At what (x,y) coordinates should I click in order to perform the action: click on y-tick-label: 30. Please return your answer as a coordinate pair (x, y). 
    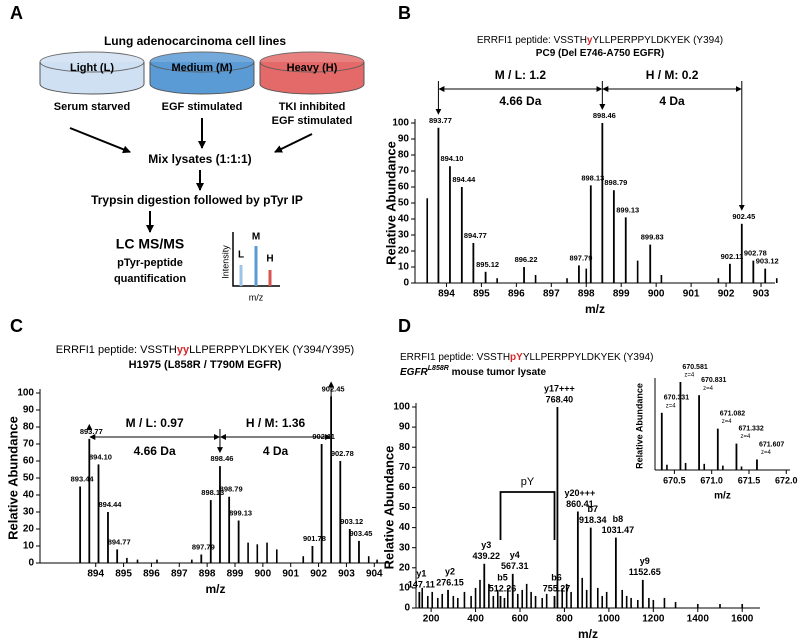
    Looking at the image, I should click on (29, 512).